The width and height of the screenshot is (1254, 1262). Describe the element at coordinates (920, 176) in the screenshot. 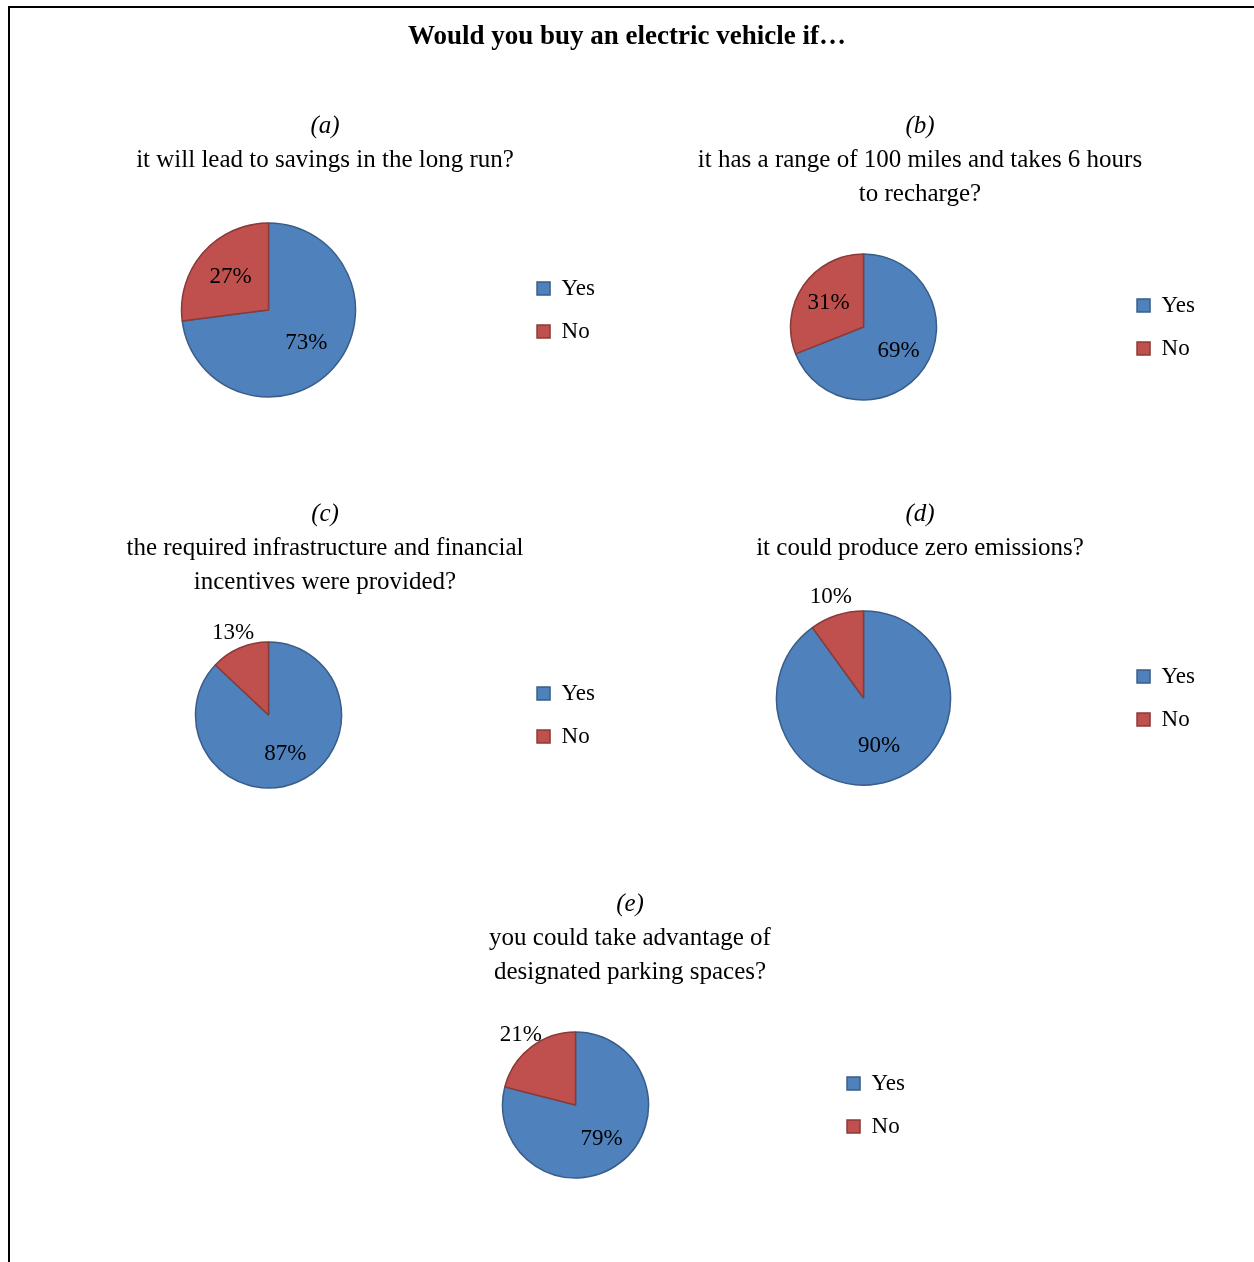

I see `chart-subtitle: it has a range of 100 miles and takes 6 hours to recharge?` at that location.